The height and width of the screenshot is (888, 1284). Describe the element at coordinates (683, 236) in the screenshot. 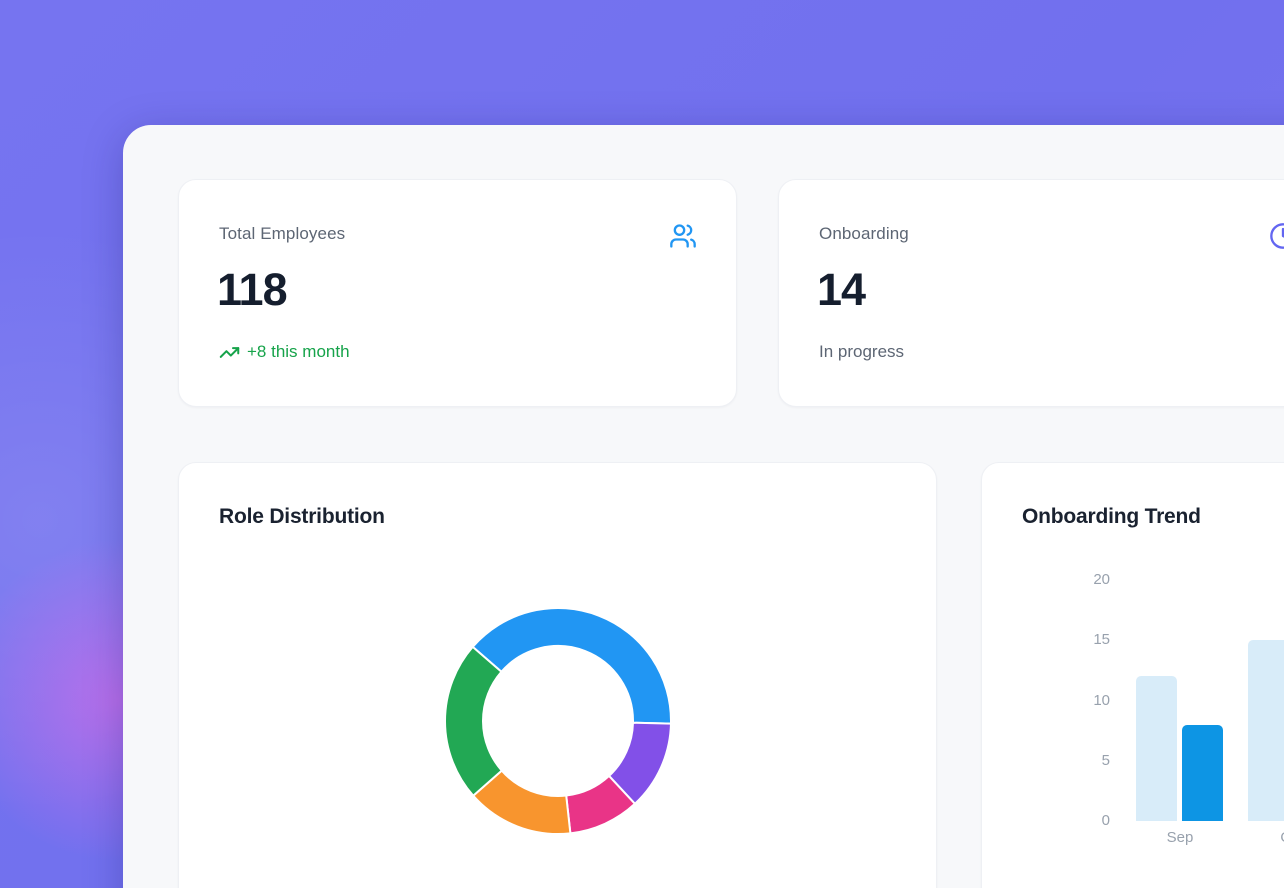

I see `users-icon` at that location.